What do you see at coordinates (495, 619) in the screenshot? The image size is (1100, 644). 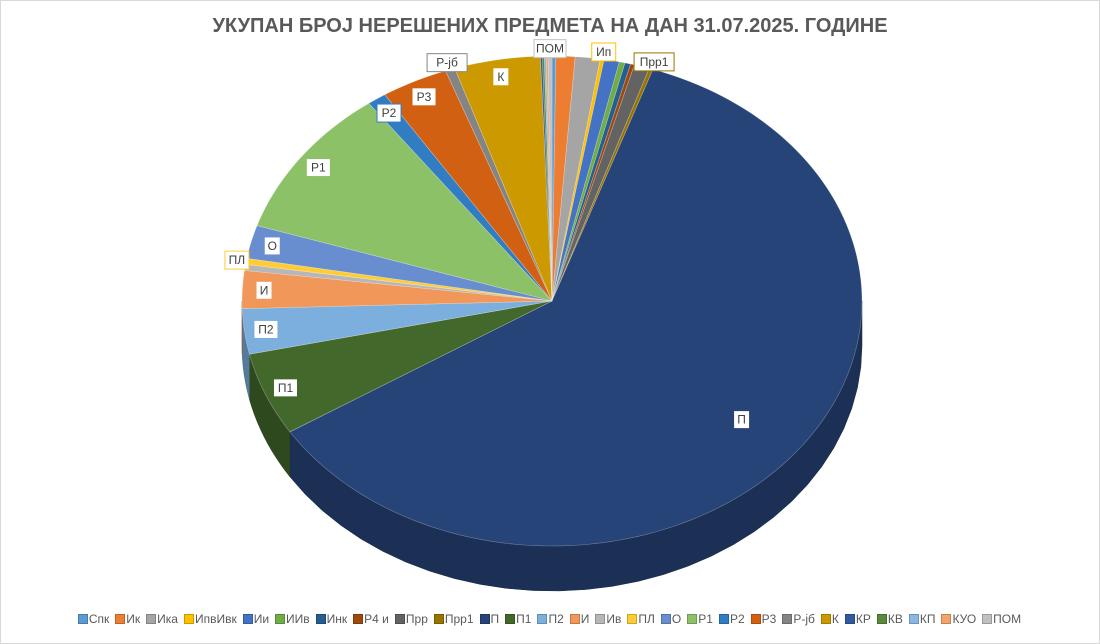 I see `legend-label: П` at bounding box center [495, 619].